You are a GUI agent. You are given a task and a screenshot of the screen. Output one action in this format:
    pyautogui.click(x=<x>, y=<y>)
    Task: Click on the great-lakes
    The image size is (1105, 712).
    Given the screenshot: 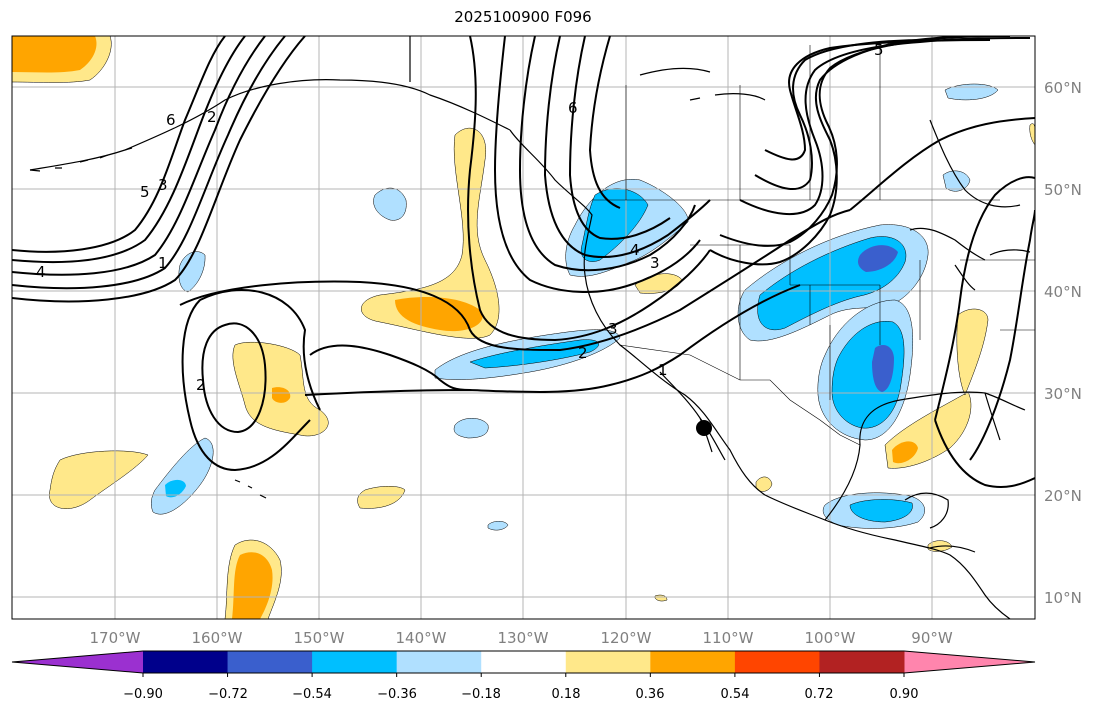 What is the action you would take?
    pyautogui.click(x=970, y=259)
    